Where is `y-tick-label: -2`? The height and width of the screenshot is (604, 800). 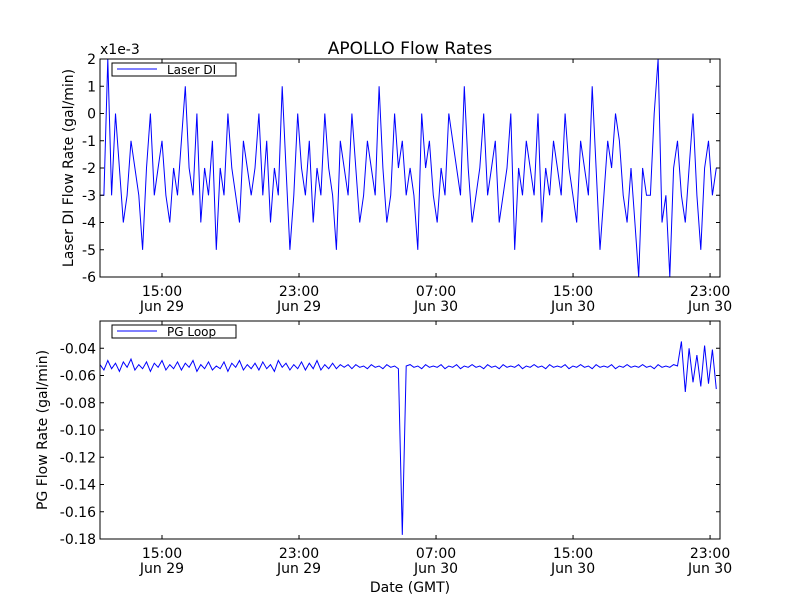 y-tick-label: -2 is located at coordinates (89, 169).